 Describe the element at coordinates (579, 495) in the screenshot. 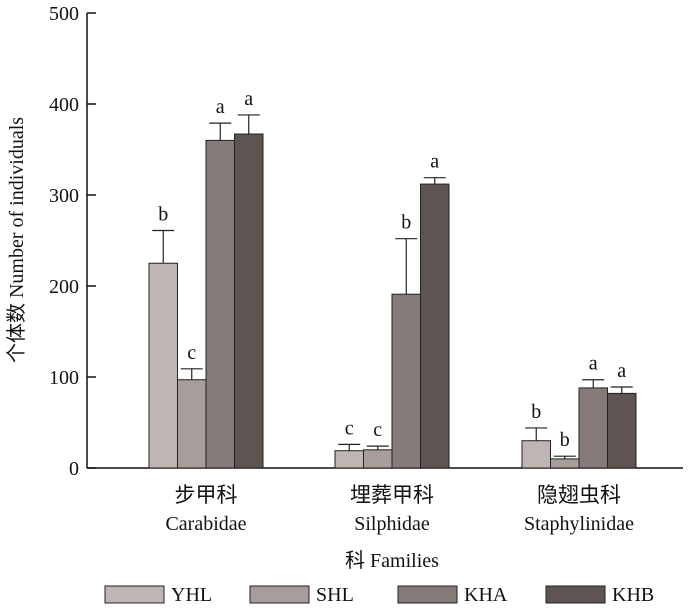

I see `category-label-cn: 隐翅虫科` at that location.